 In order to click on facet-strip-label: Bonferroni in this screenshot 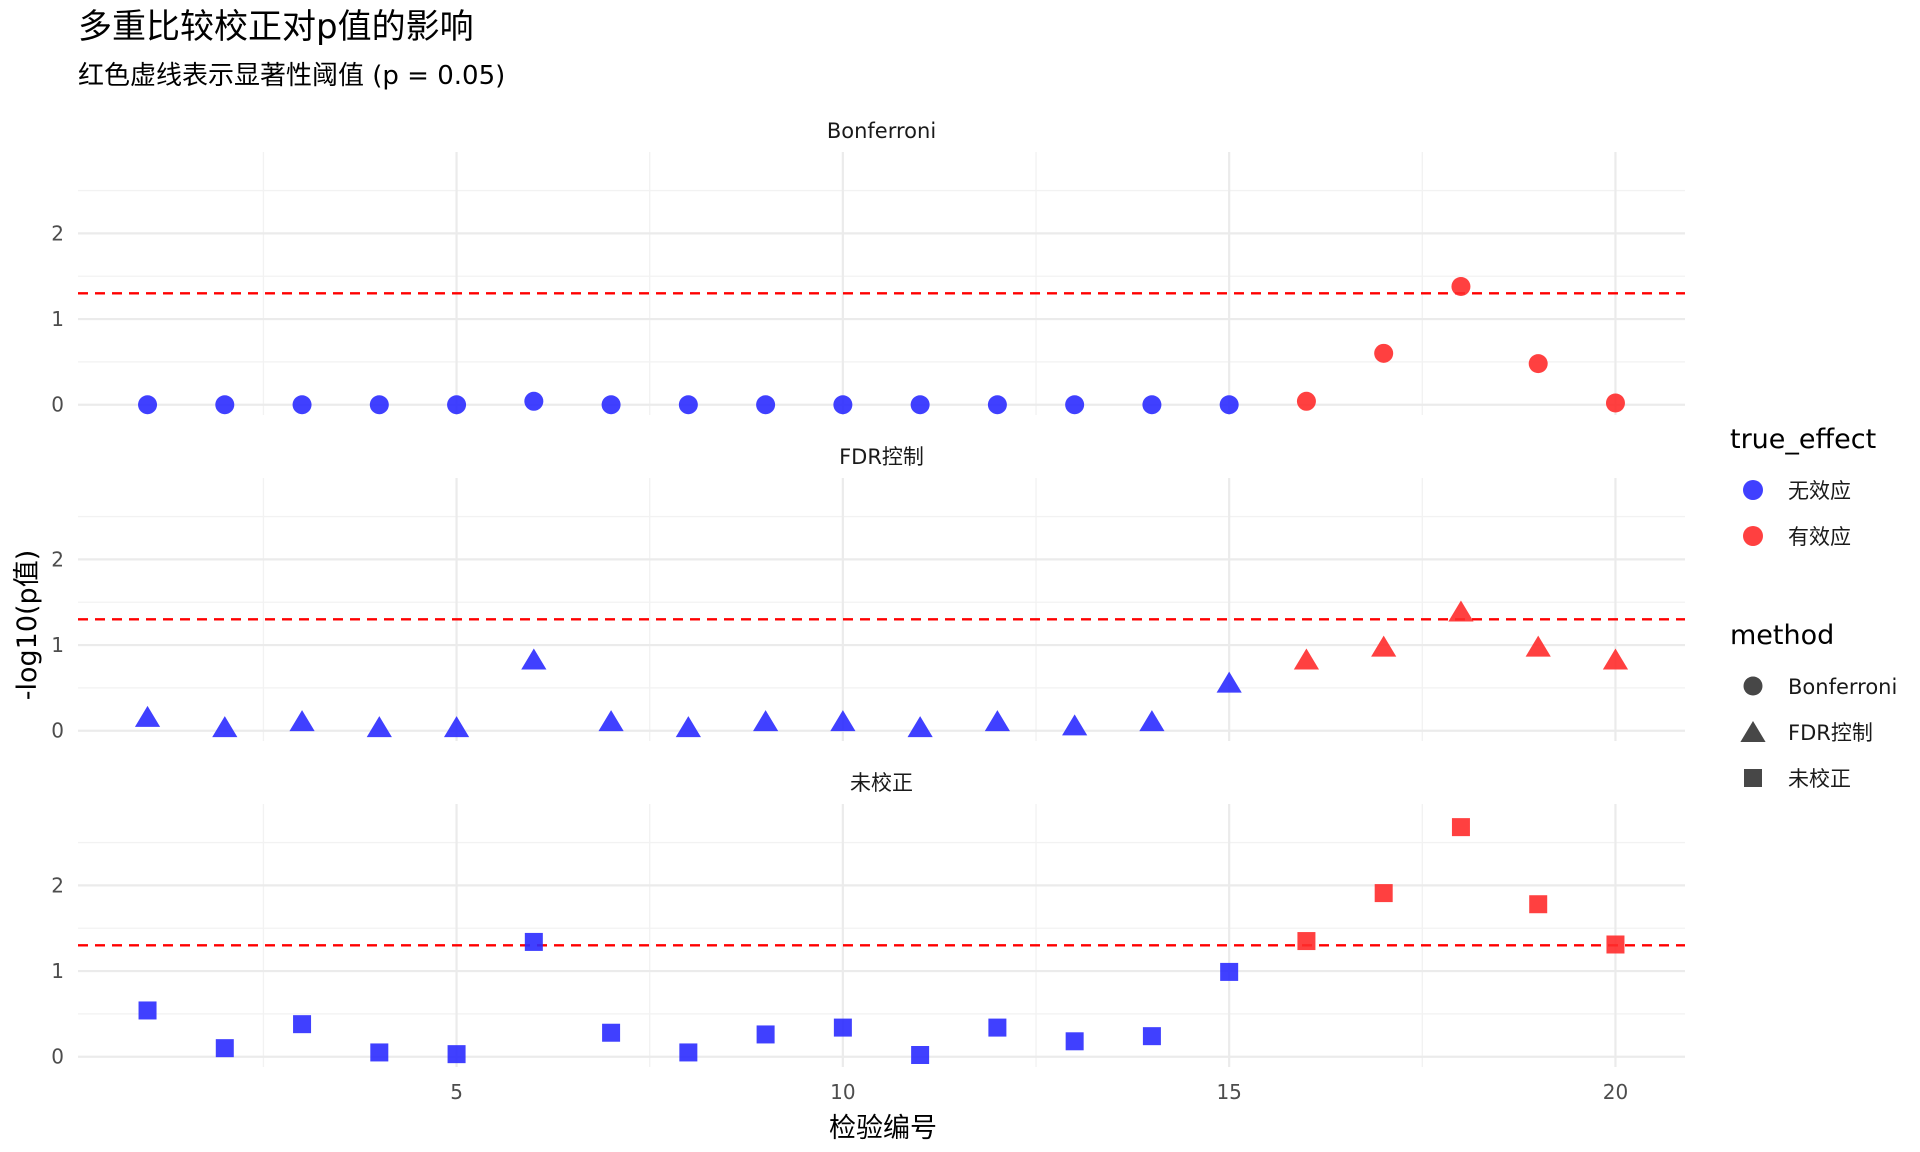, I will do `click(881, 131)`.